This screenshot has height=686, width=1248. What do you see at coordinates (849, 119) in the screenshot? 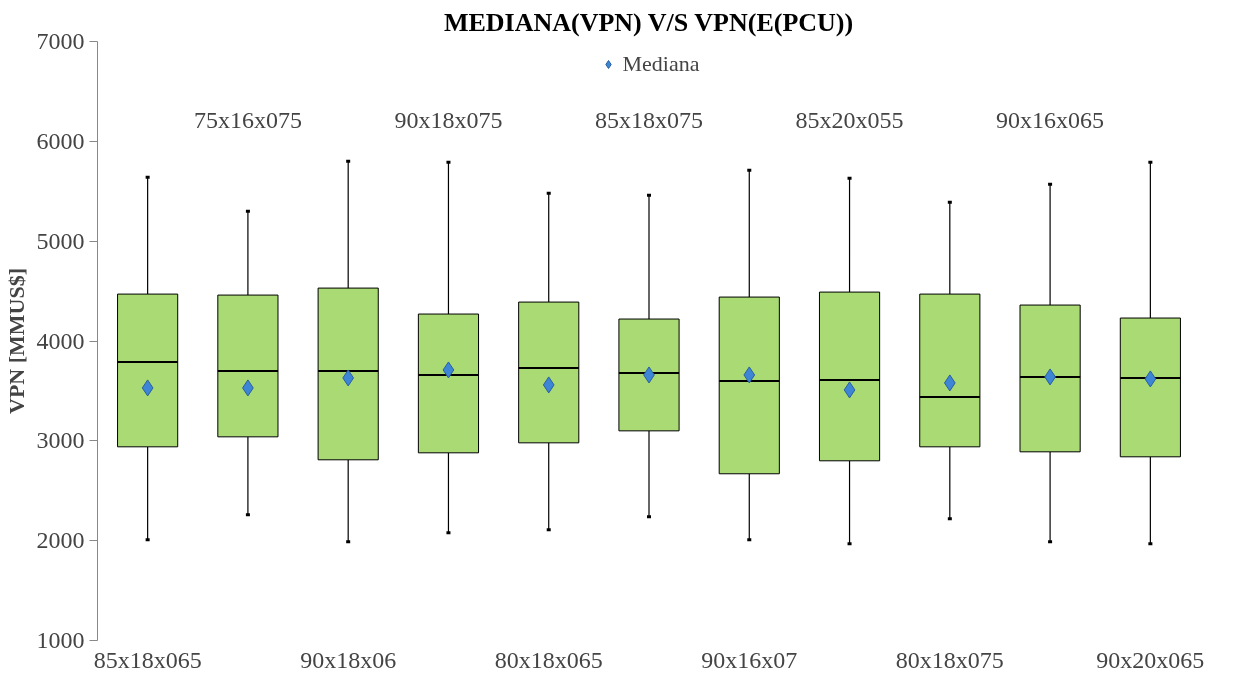
I see `x-tick-label: 85x20x055` at bounding box center [849, 119].